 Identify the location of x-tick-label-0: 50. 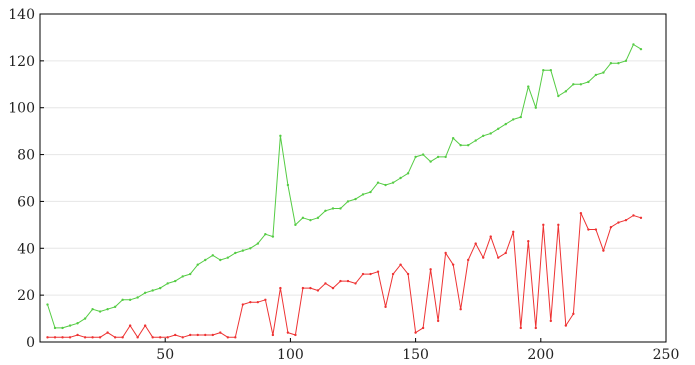
(165, 355).